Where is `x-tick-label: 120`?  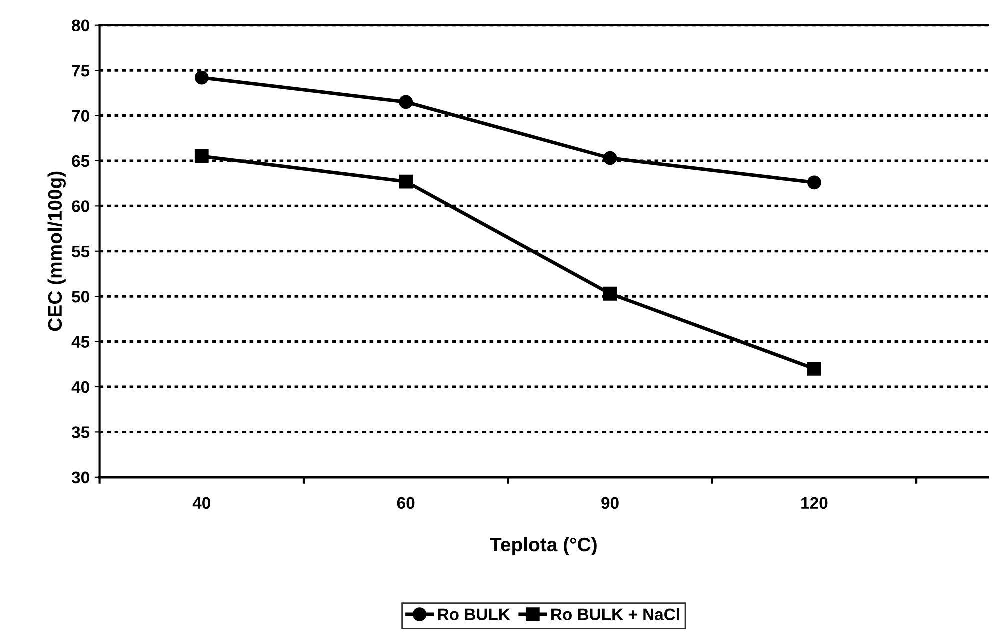 x-tick-label: 120 is located at coordinates (815, 503).